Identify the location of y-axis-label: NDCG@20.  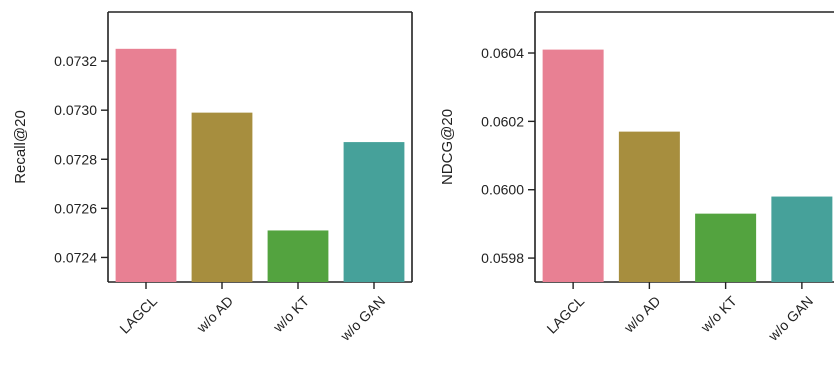
(447, 147).